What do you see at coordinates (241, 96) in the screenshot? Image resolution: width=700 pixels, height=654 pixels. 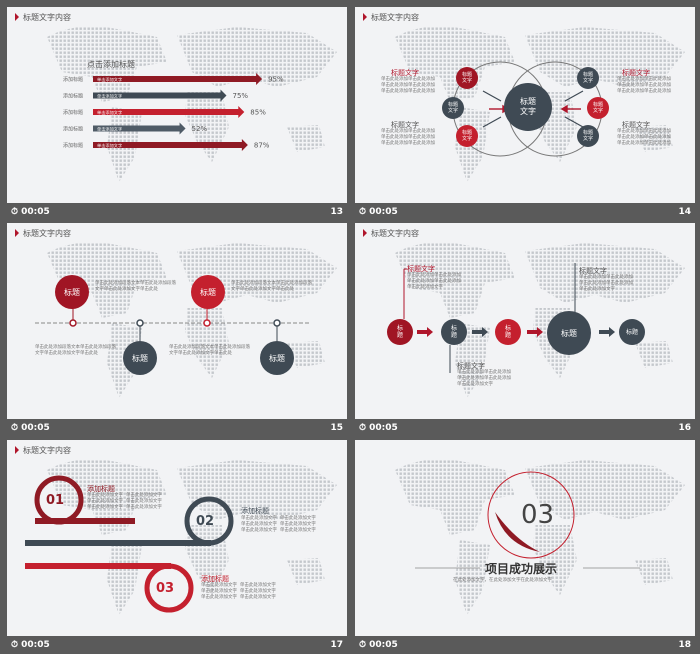 I see `value-label: 75%` at bounding box center [241, 96].